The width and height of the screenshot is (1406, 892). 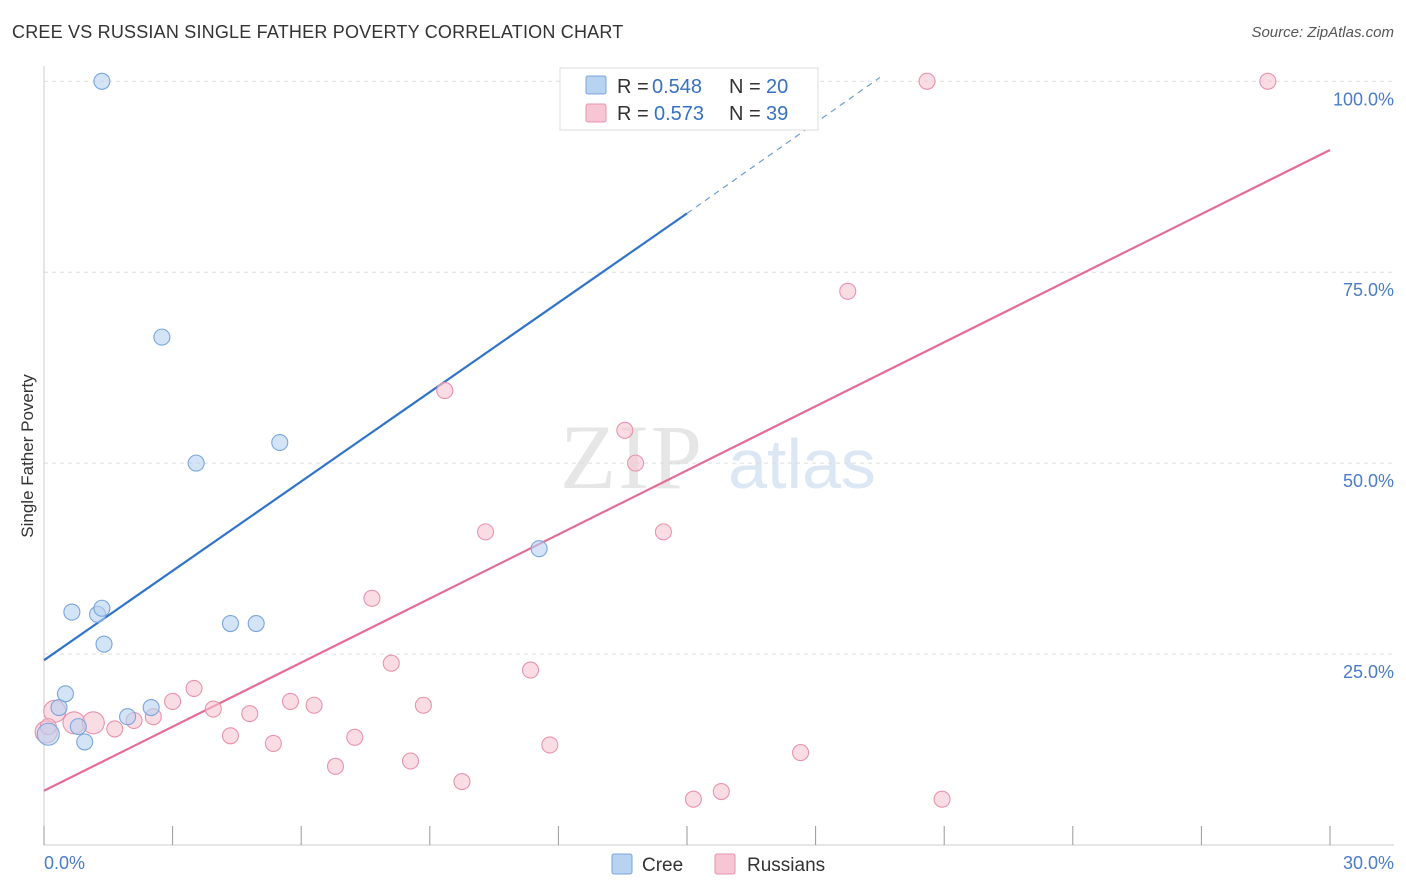 What do you see at coordinates (777, 114) in the screenshot?
I see `russians-n-value: 39` at bounding box center [777, 114].